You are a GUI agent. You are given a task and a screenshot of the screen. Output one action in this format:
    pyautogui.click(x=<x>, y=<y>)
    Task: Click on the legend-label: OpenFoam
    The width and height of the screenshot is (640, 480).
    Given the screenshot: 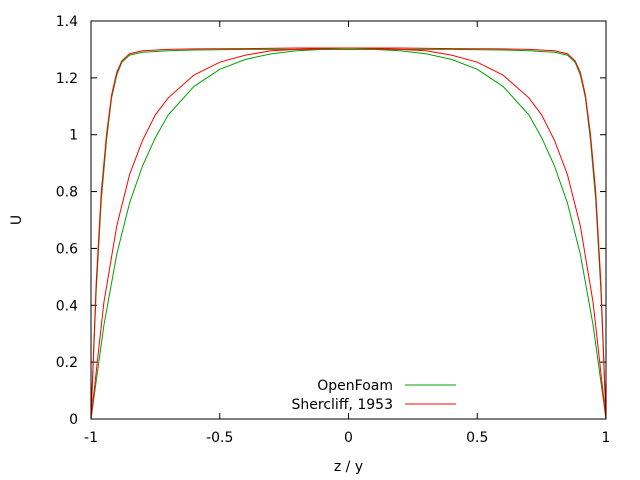 What is the action you would take?
    pyautogui.click(x=355, y=386)
    